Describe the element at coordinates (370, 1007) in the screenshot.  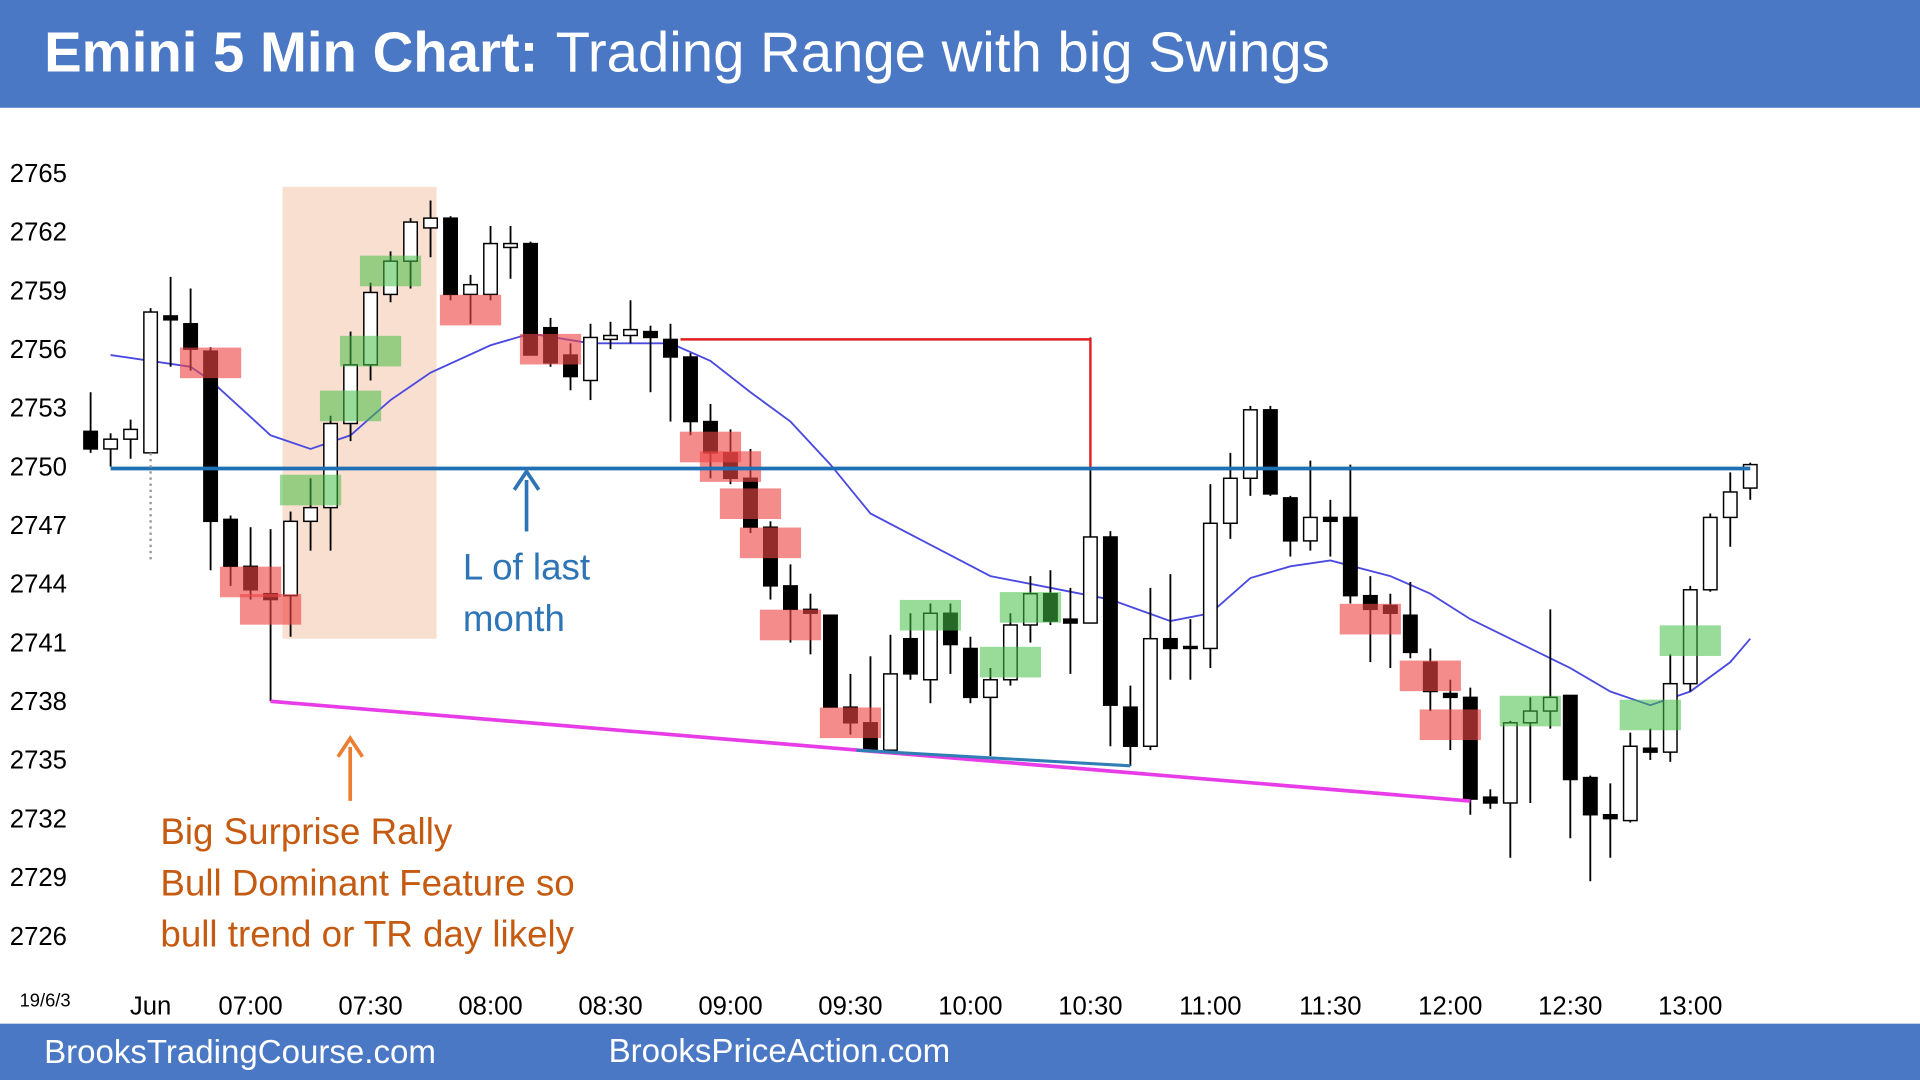
I see `x-tick-label: 07:30` at that location.